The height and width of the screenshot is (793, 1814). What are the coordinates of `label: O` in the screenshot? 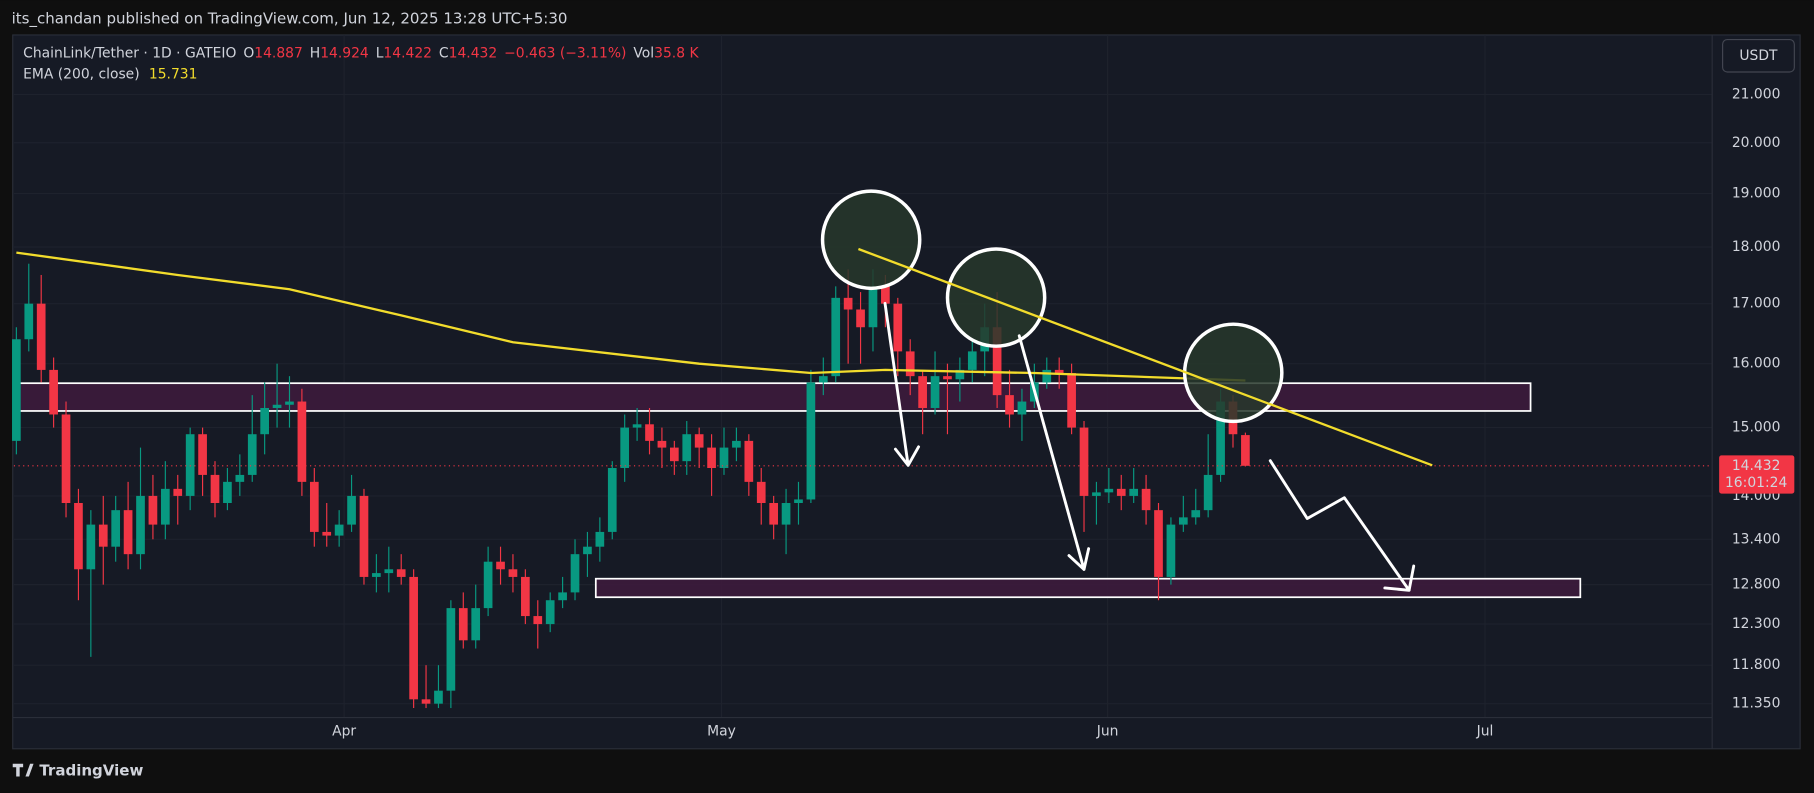 It's located at (248, 53).